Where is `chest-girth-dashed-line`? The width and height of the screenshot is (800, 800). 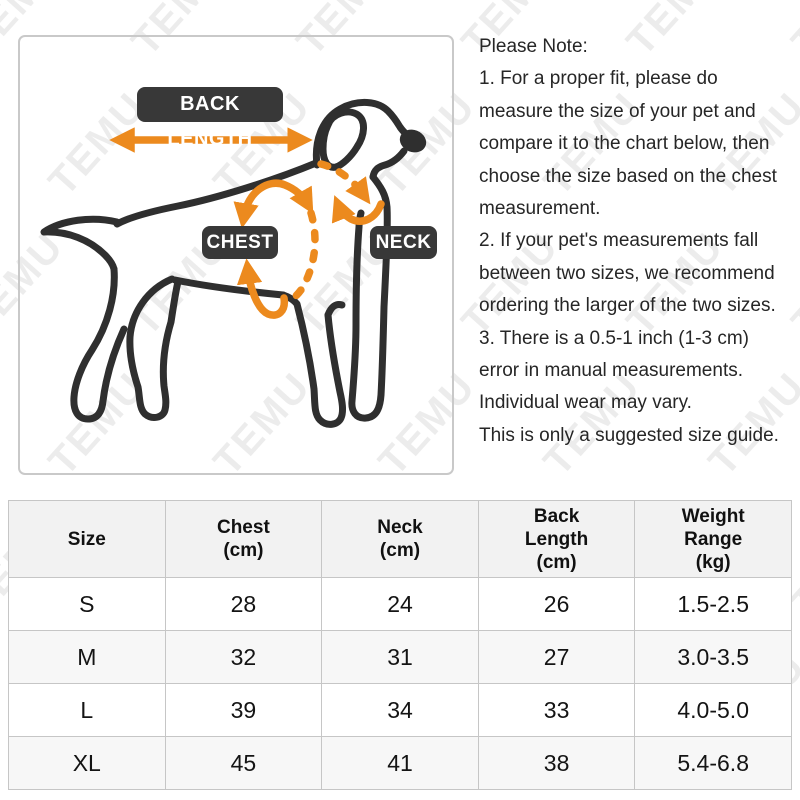 chest-girth-dashed-line is located at coordinates (300, 258).